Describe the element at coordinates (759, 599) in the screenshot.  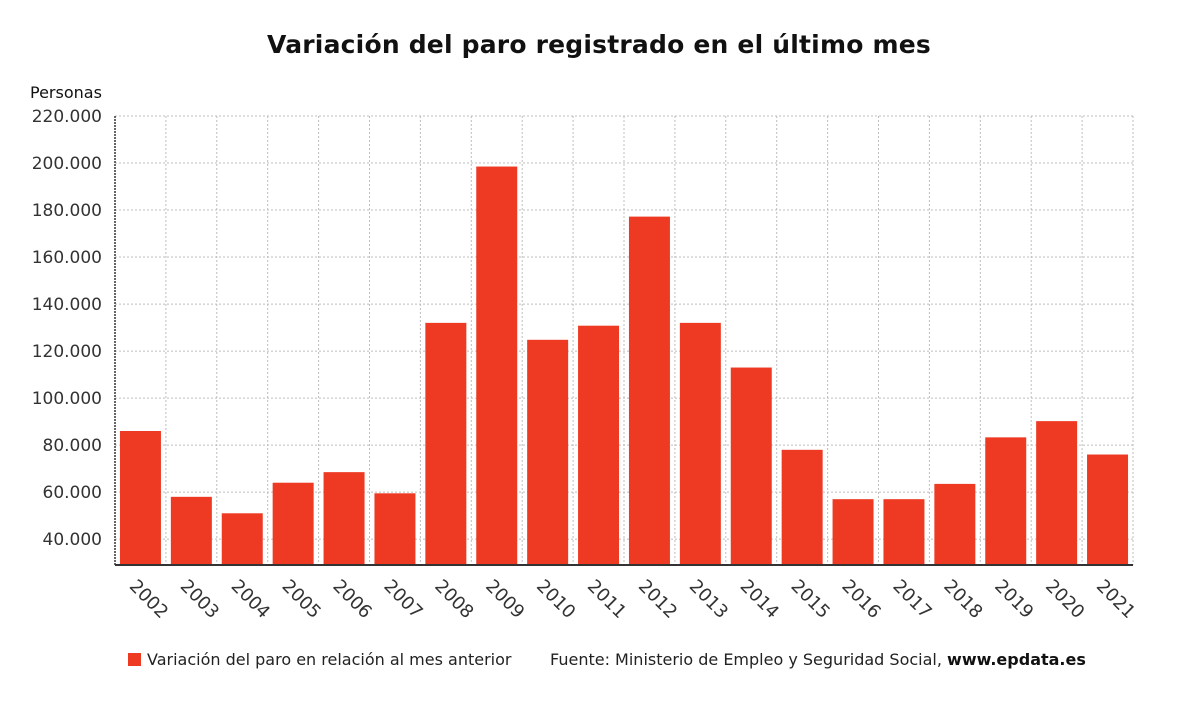
I see `x-tick-label: 2014` at that location.